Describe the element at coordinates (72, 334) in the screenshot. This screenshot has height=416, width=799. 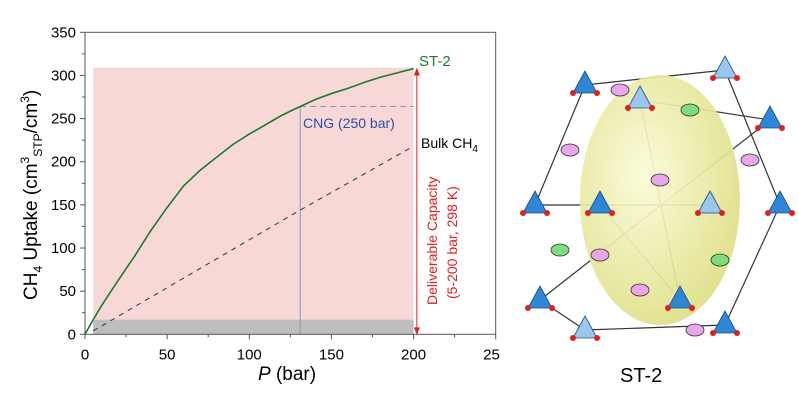
I see `y-tick-label: 0` at that location.